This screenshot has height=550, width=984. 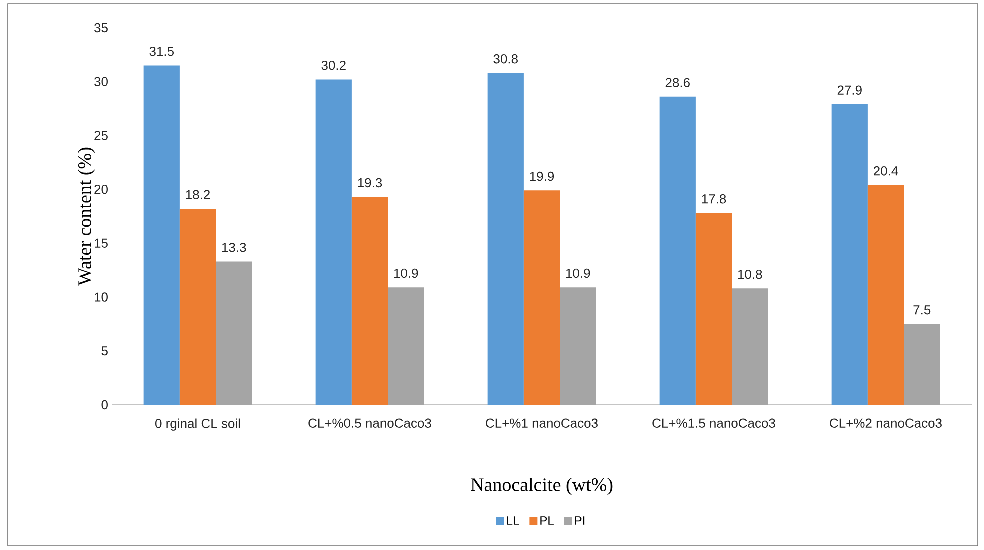 What do you see at coordinates (87, 217) in the screenshot?
I see `y-axis-title: Water content (%)` at bounding box center [87, 217].